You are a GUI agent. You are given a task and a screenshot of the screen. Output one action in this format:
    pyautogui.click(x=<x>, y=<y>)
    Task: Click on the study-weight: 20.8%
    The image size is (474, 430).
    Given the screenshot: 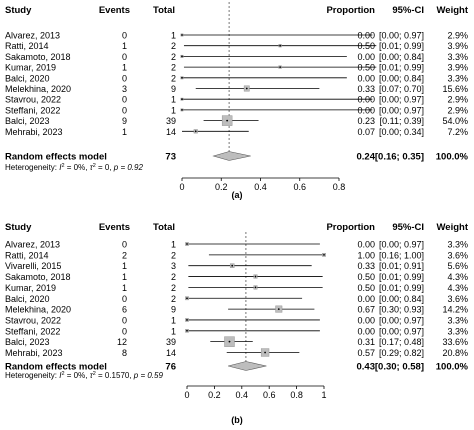 What is the action you would take?
    pyautogui.click(x=455, y=353)
    